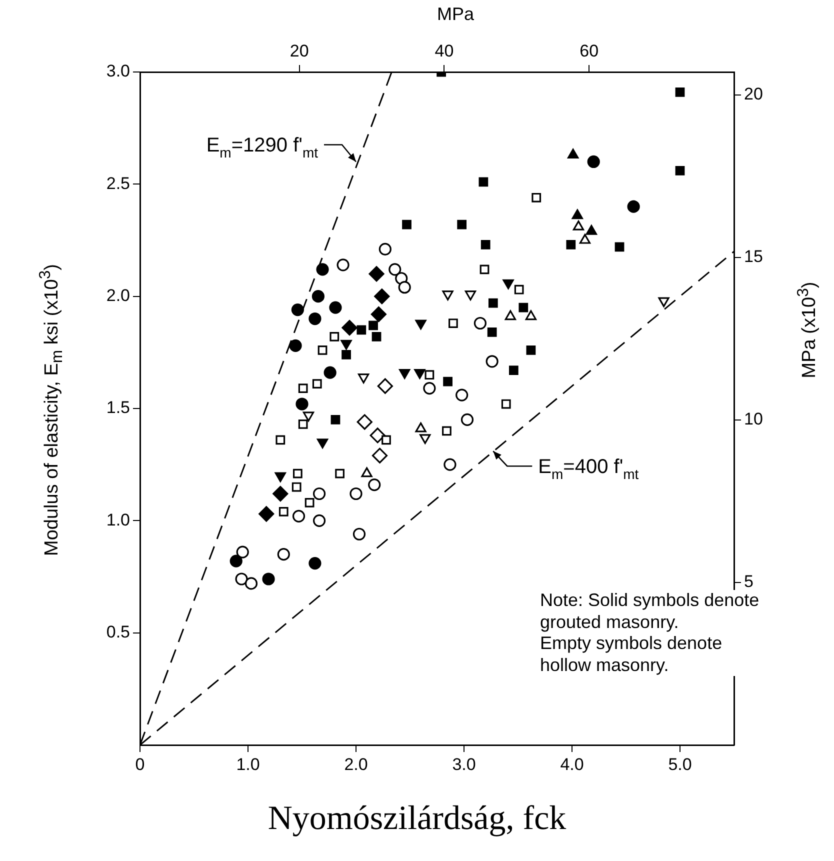 This screenshot has height=861, width=834. What do you see at coordinates (118, 408) in the screenshot?
I see `y-tick-label: 1.5` at bounding box center [118, 408].